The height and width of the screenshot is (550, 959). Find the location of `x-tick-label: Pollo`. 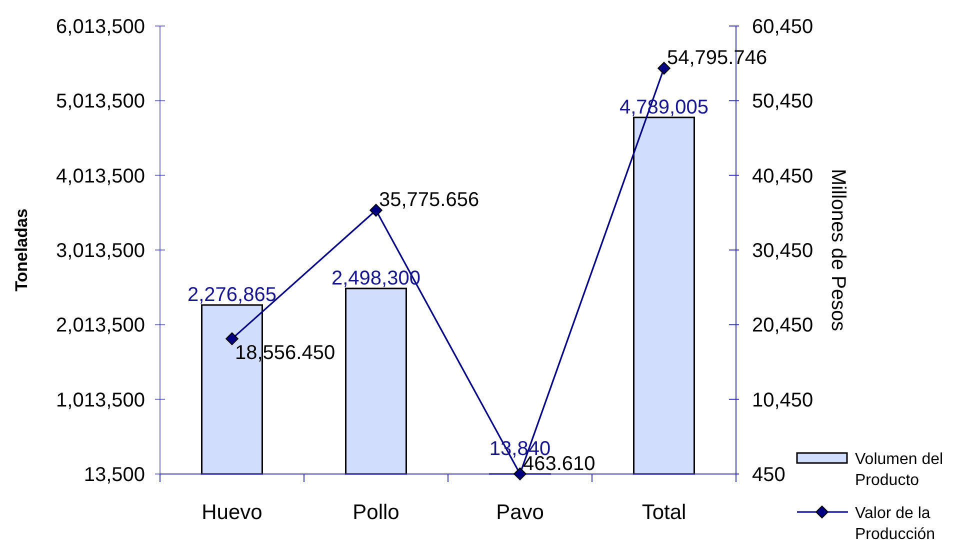

x-tick-label: Pollo is located at coordinates (376, 512).